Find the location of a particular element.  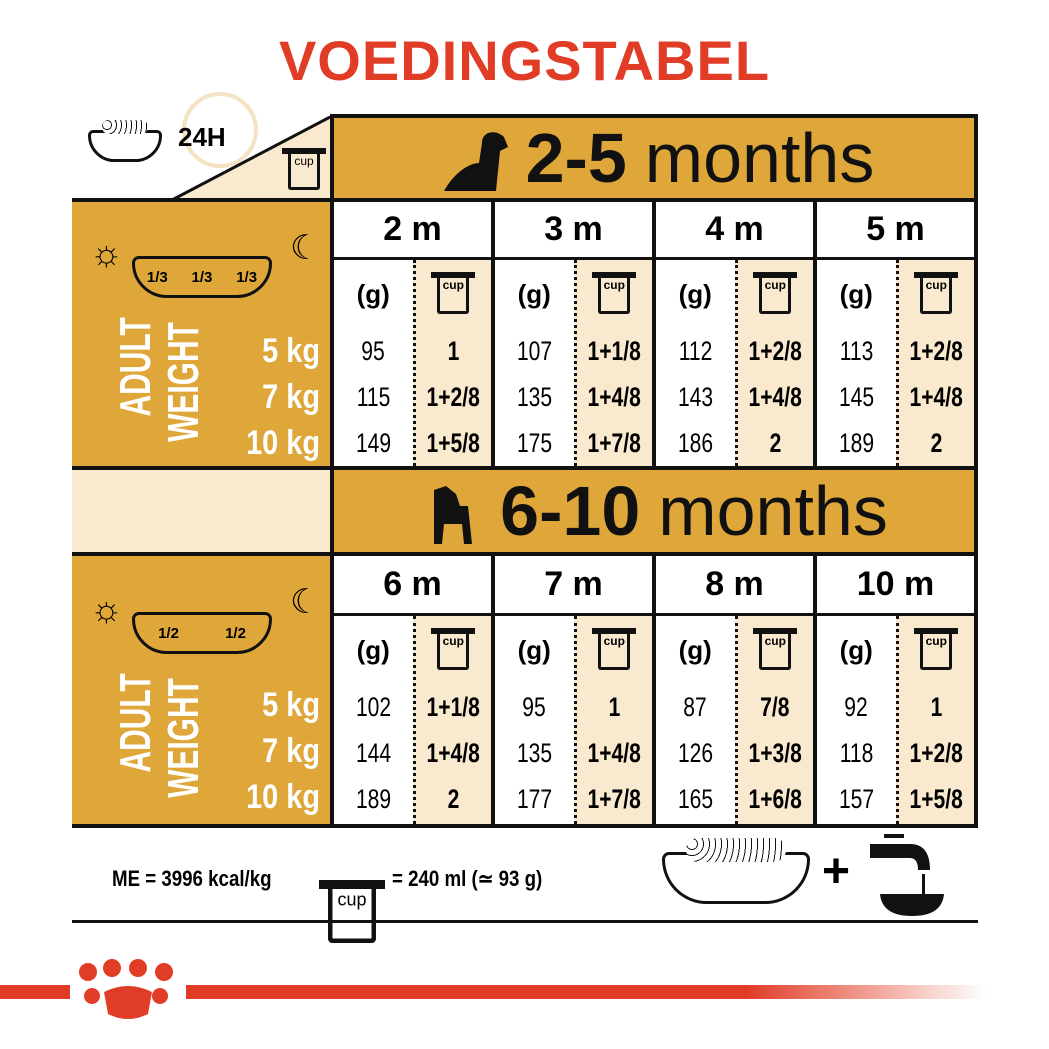

sun-icon: ☼ is located at coordinates (106, 608).